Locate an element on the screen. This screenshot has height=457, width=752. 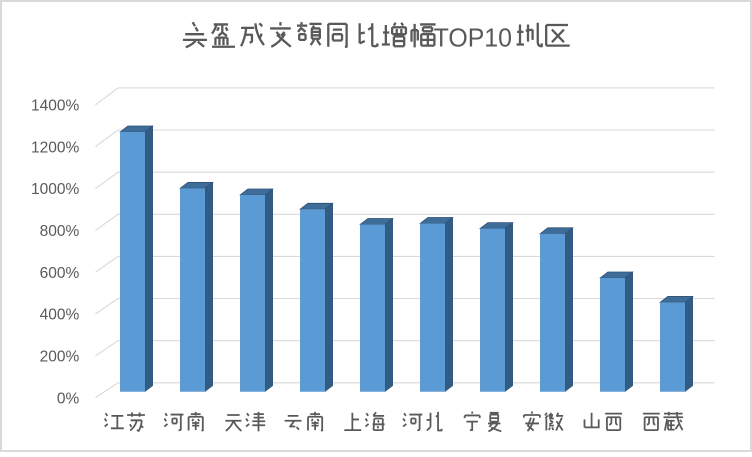
svg-text: 1200% is located at coordinates (55, 147).